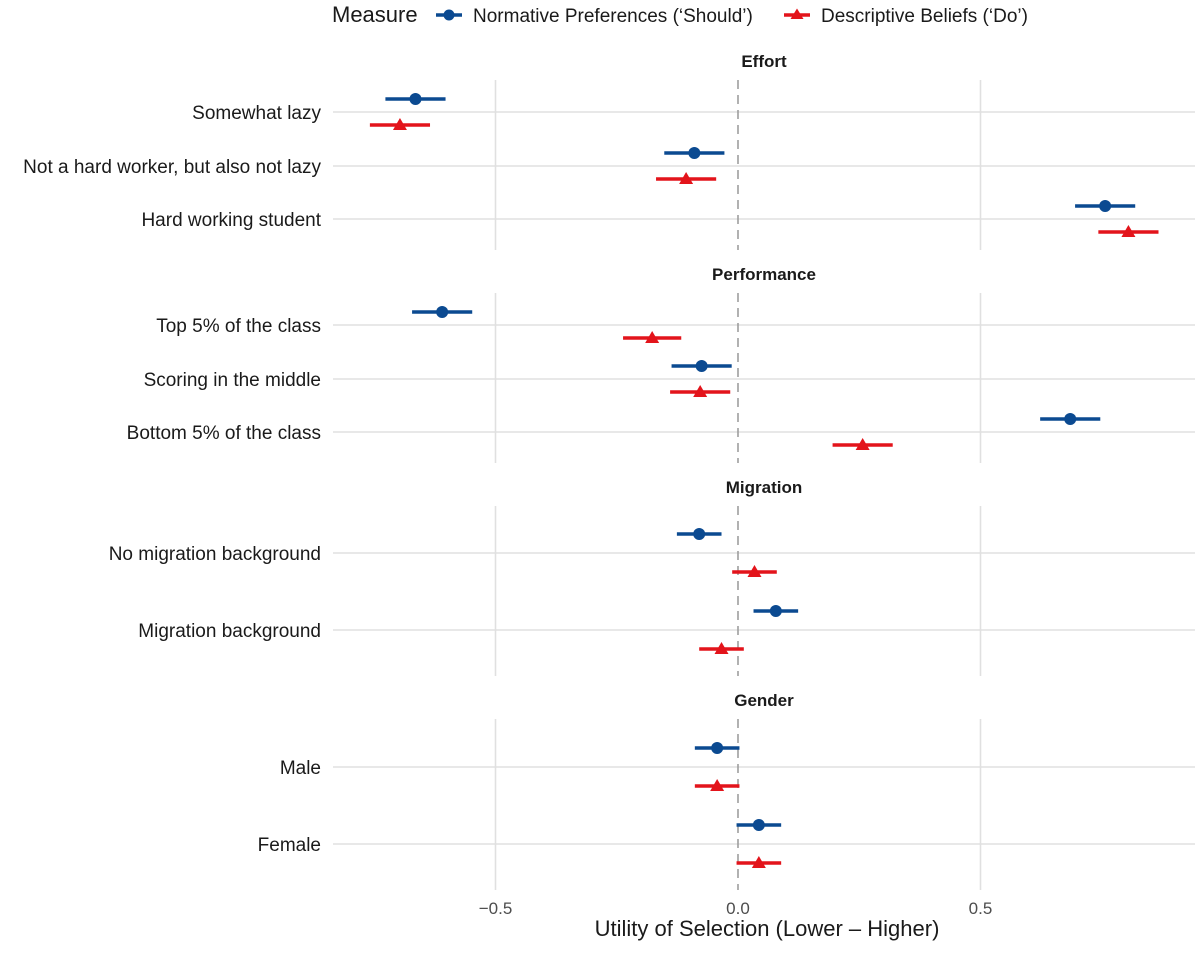  I want to click on panel-title: Performance, so click(764, 274).